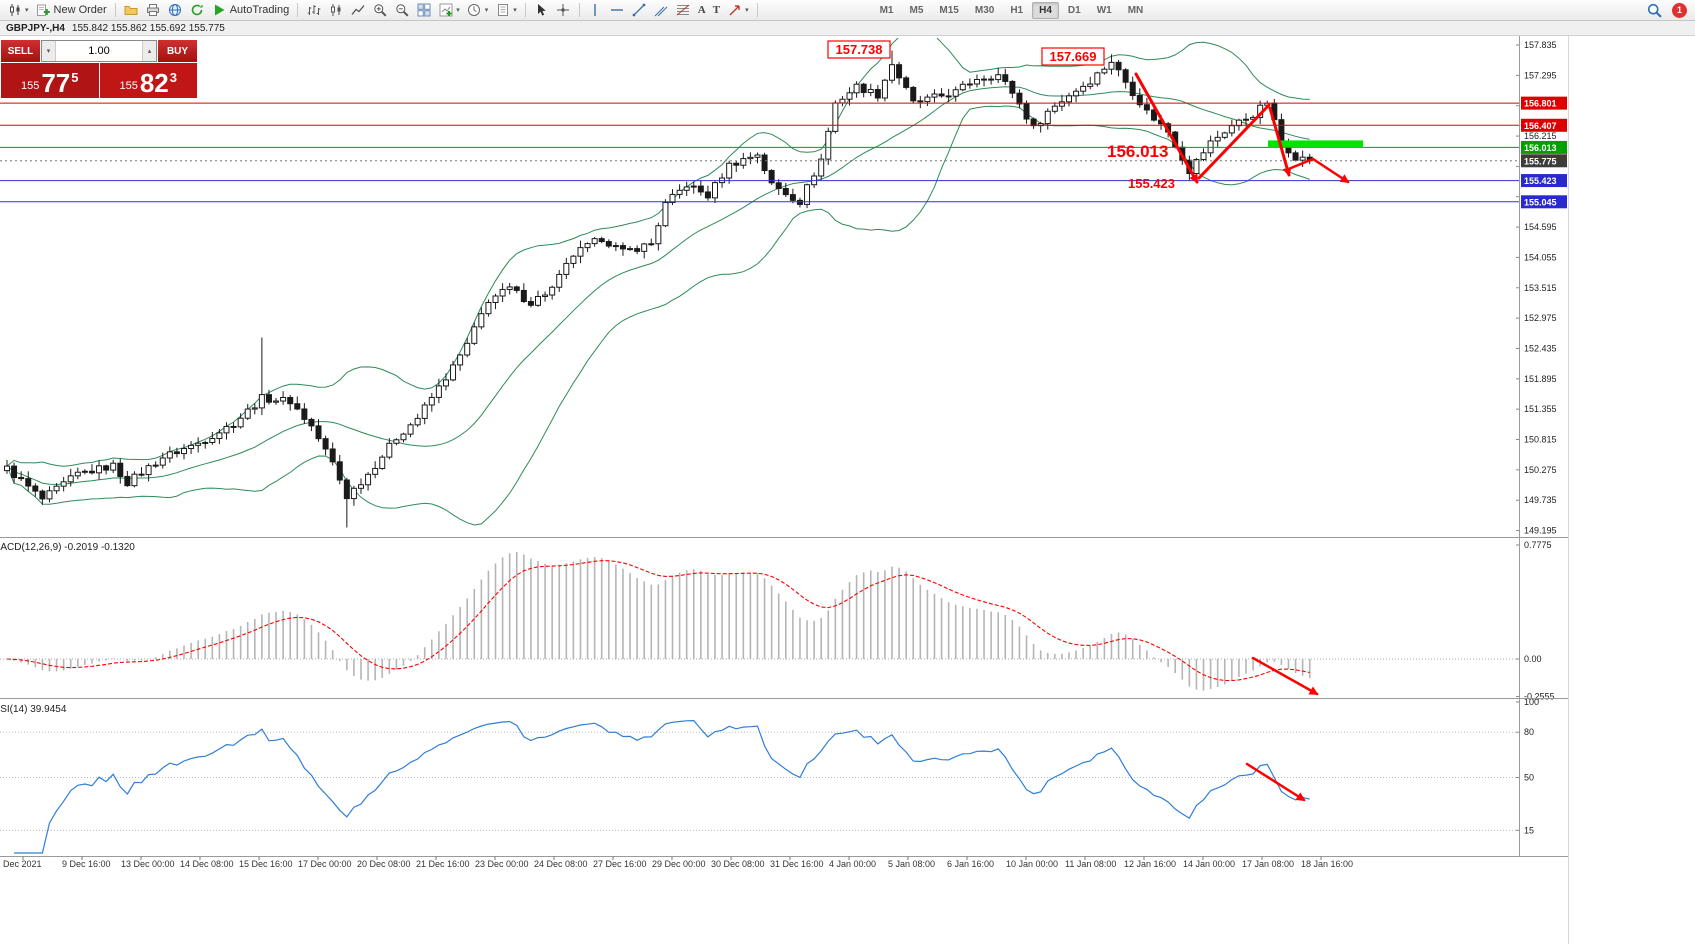 The height and width of the screenshot is (944, 1695). I want to click on new-chart-button: ▾, so click(18, 10).